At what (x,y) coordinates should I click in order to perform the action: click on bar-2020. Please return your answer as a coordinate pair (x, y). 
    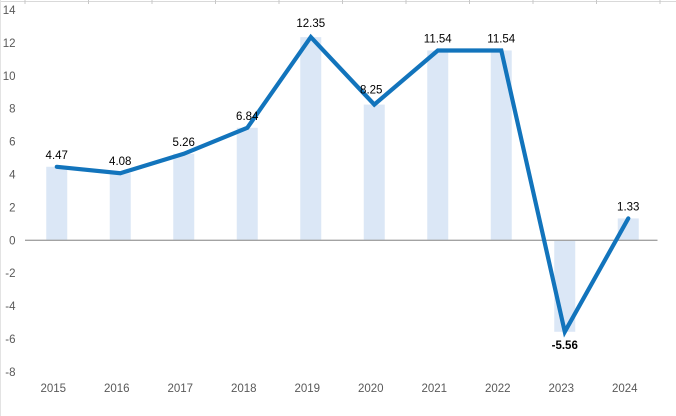
    Looking at the image, I should click on (374, 172).